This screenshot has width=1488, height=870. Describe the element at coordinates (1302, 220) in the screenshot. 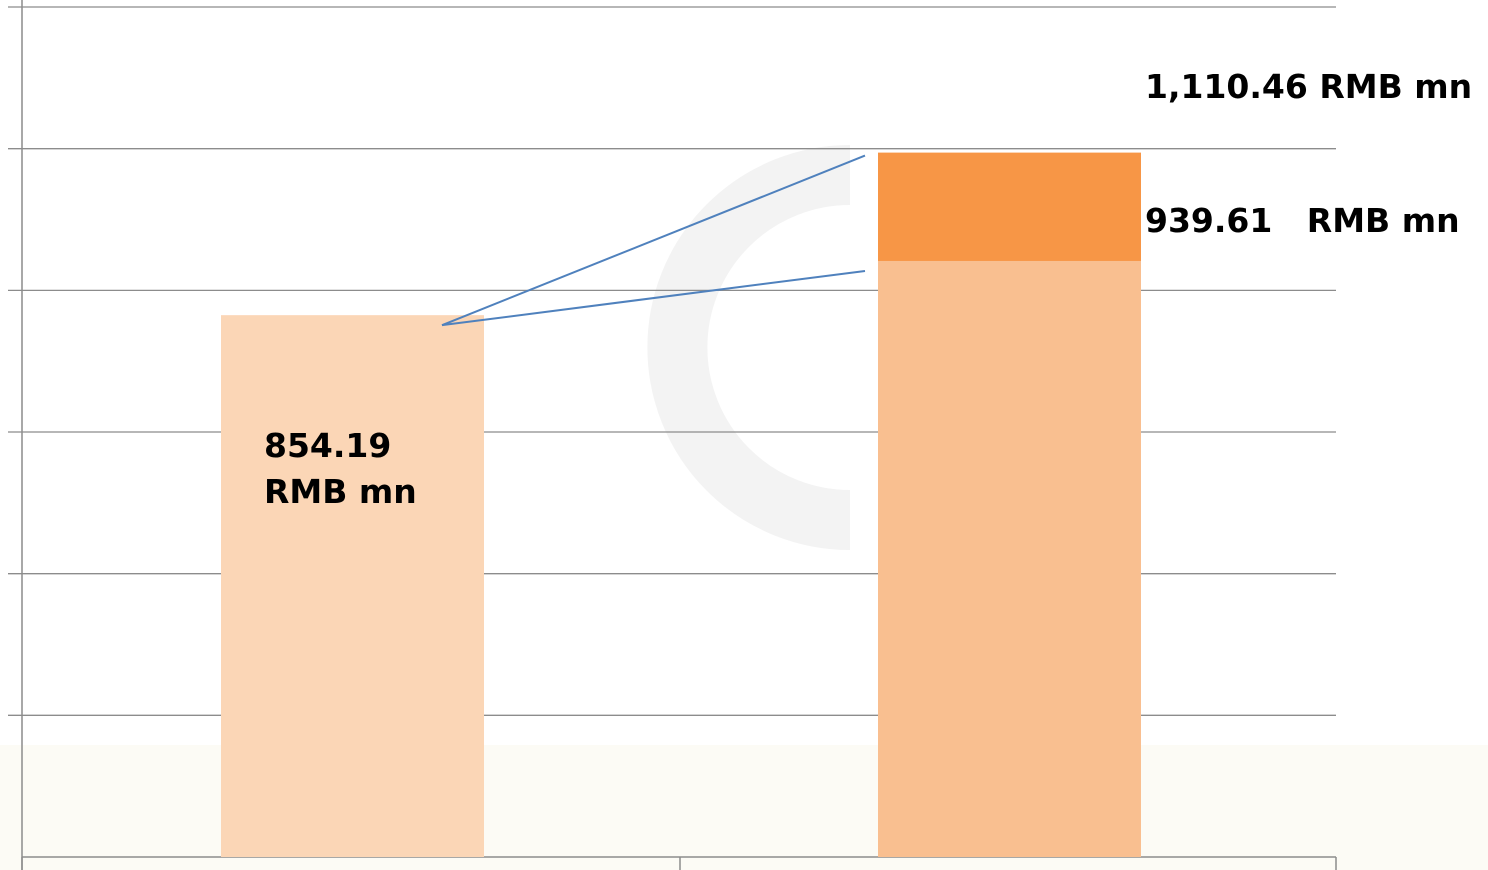

I see `data-label-bar2-base: 939.61 RMB mn` at that location.